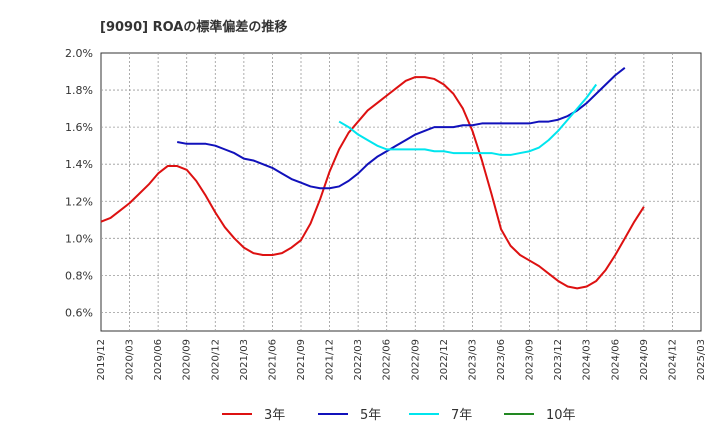 The image size is (720, 440). Describe the element at coordinates (387, 360) in the screenshot. I see `x-tick-label: 2022/06` at that location.